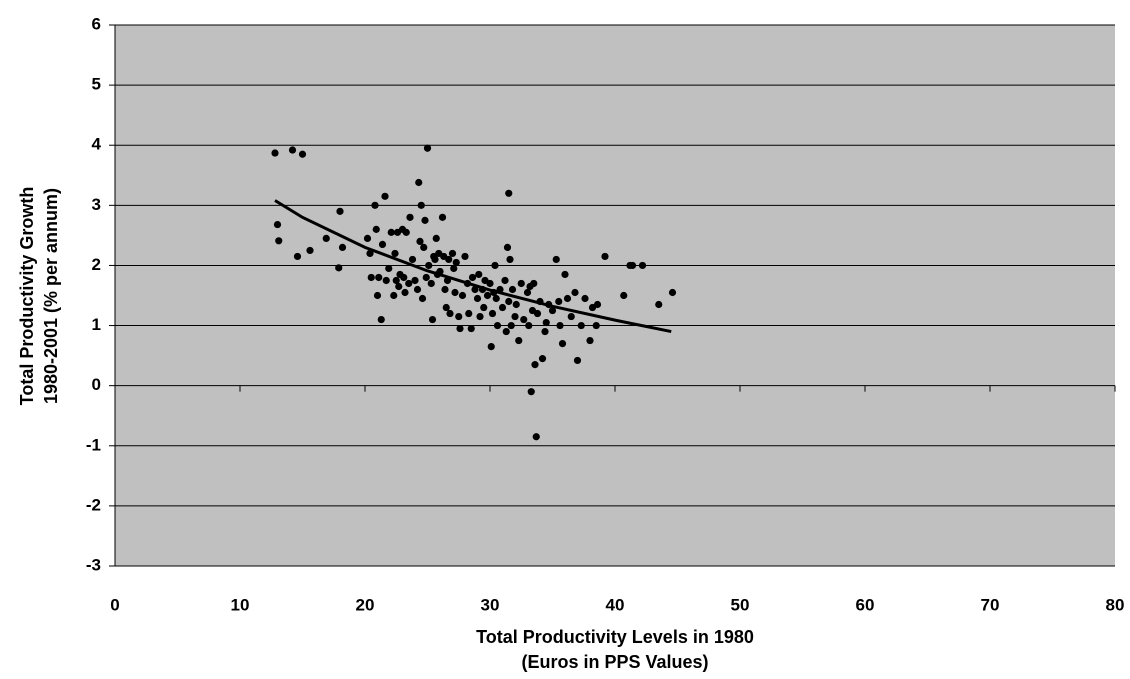 This screenshot has width=1130, height=679. I want to click on x-axis-title: (Euros in PPS Values), so click(614, 662).